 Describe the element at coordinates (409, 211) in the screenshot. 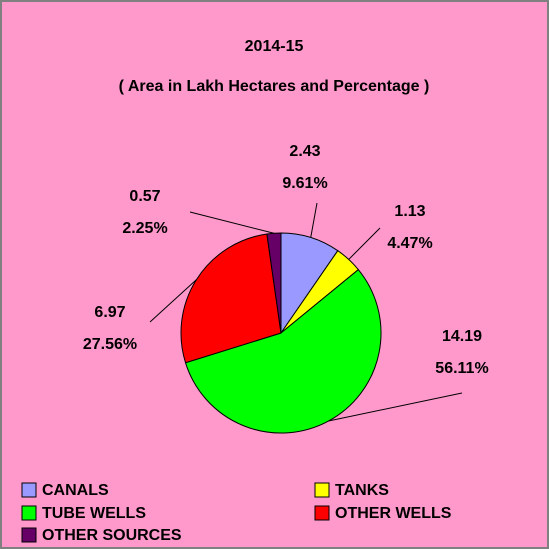

I see `value-label: 1.13` at that location.